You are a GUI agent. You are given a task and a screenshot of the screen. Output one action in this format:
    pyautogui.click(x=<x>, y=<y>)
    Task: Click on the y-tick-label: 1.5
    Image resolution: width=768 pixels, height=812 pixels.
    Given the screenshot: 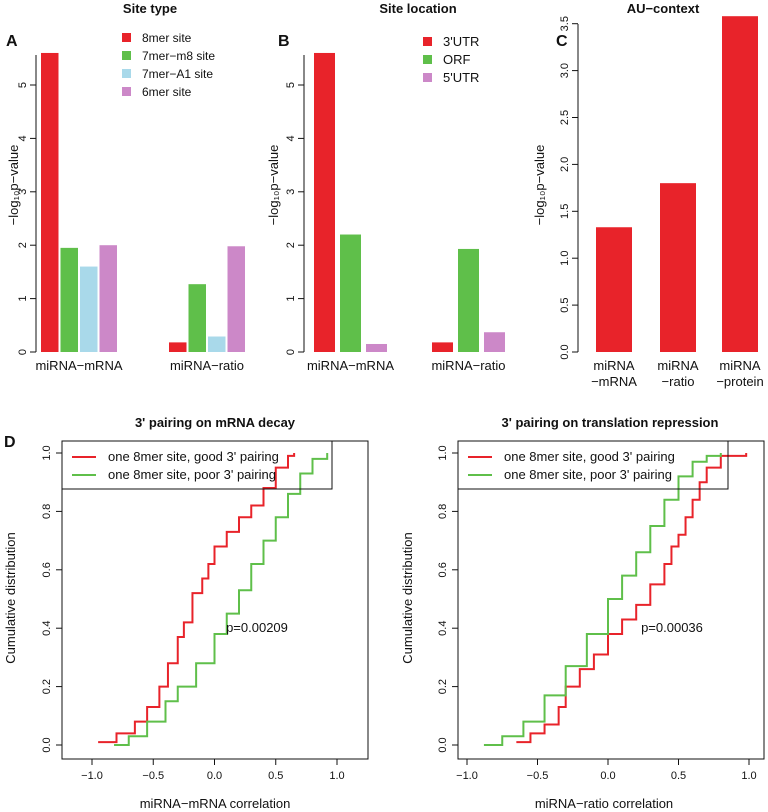 What is the action you would take?
    pyautogui.click(x=565, y=211)
    